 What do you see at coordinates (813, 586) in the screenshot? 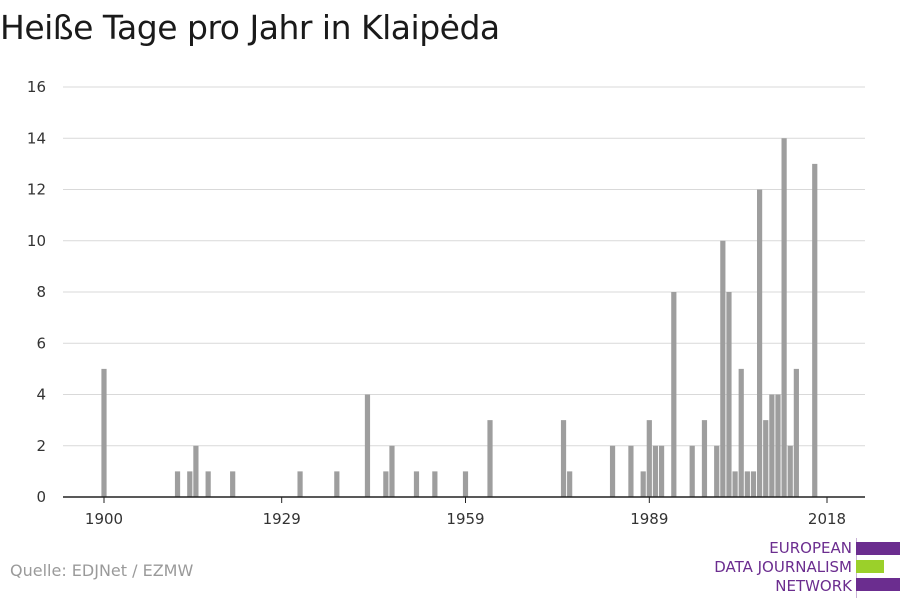
I see `logo-text-network: NETWORK` at bounding box center [813, 586].